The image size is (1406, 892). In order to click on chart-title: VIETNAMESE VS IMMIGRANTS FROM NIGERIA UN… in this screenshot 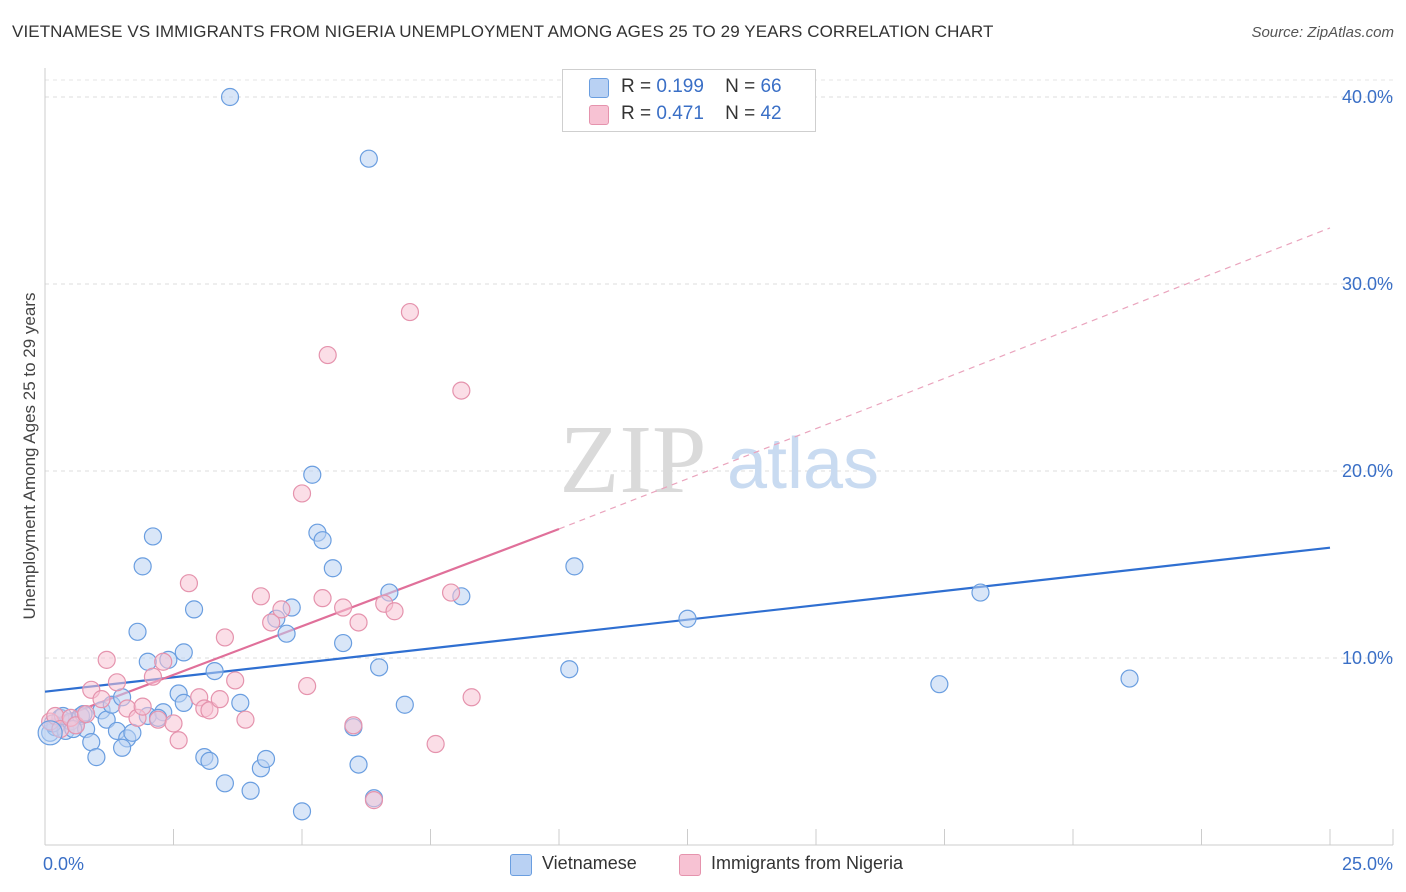, I will do `click(503, 31)`.